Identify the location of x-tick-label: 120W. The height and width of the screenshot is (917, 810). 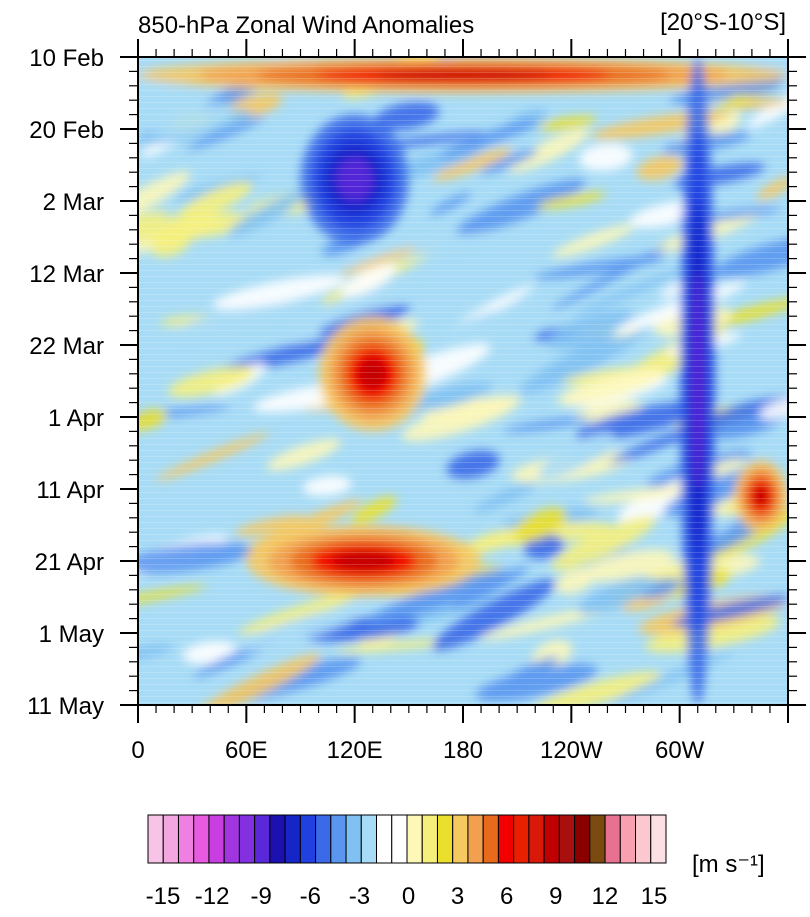
(571, 750).